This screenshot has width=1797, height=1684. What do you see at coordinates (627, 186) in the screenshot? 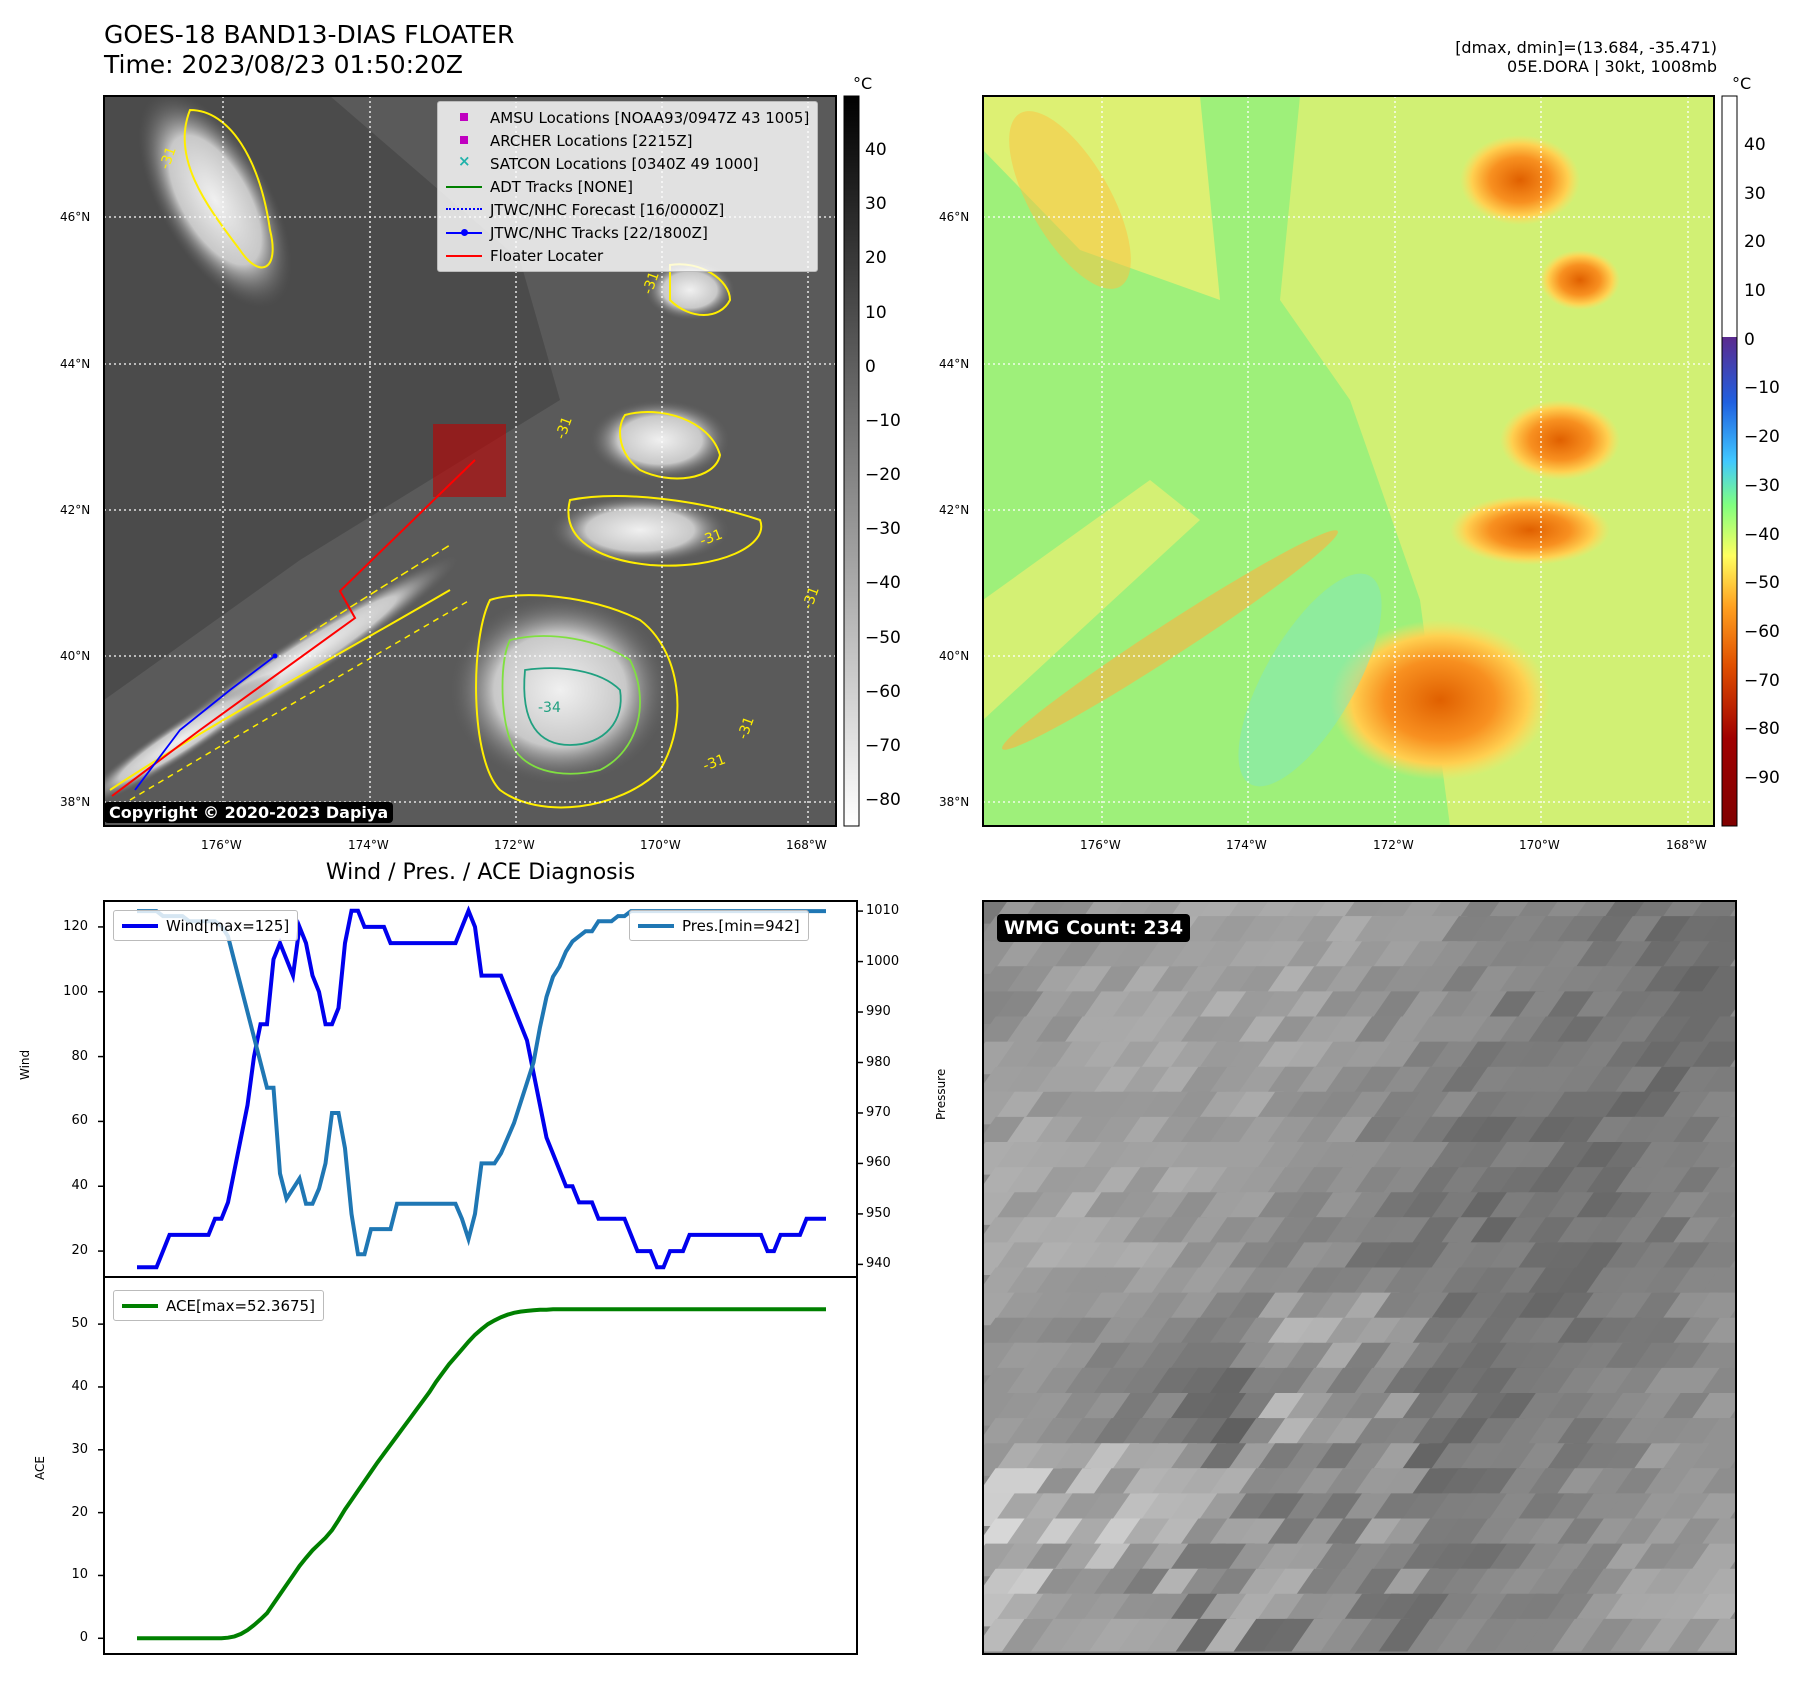
I see `legend-item: ADT Tracks [NONE]` at bounding box center [627, 186].